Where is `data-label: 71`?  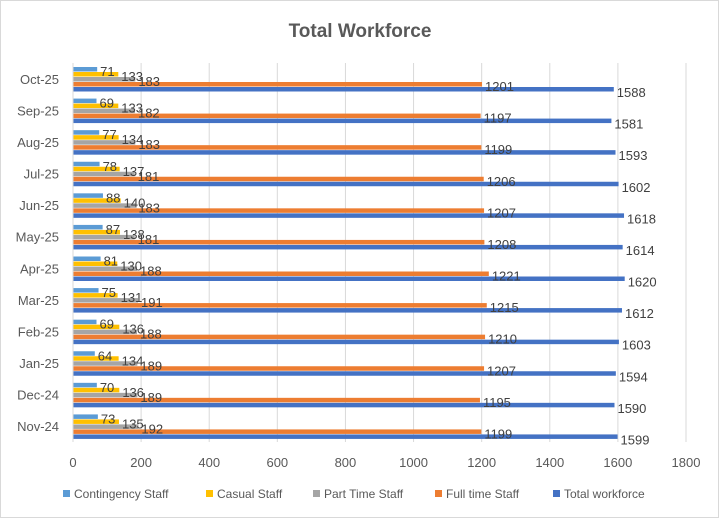 data-label: 71 is located at coordinates (107, 71).